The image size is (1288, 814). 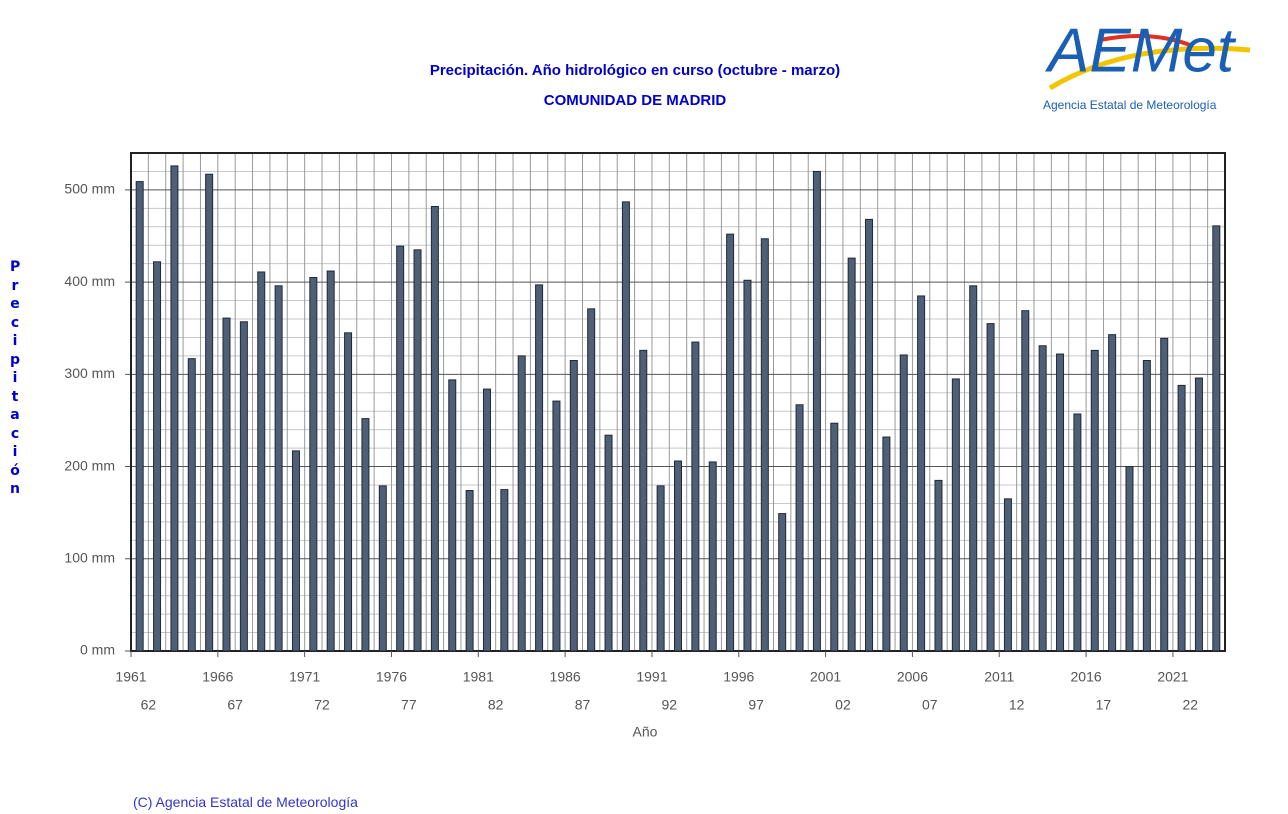 I want to click on copyright: (C) Agencia Estatal de Meteorología, so click(x=245, y=802).